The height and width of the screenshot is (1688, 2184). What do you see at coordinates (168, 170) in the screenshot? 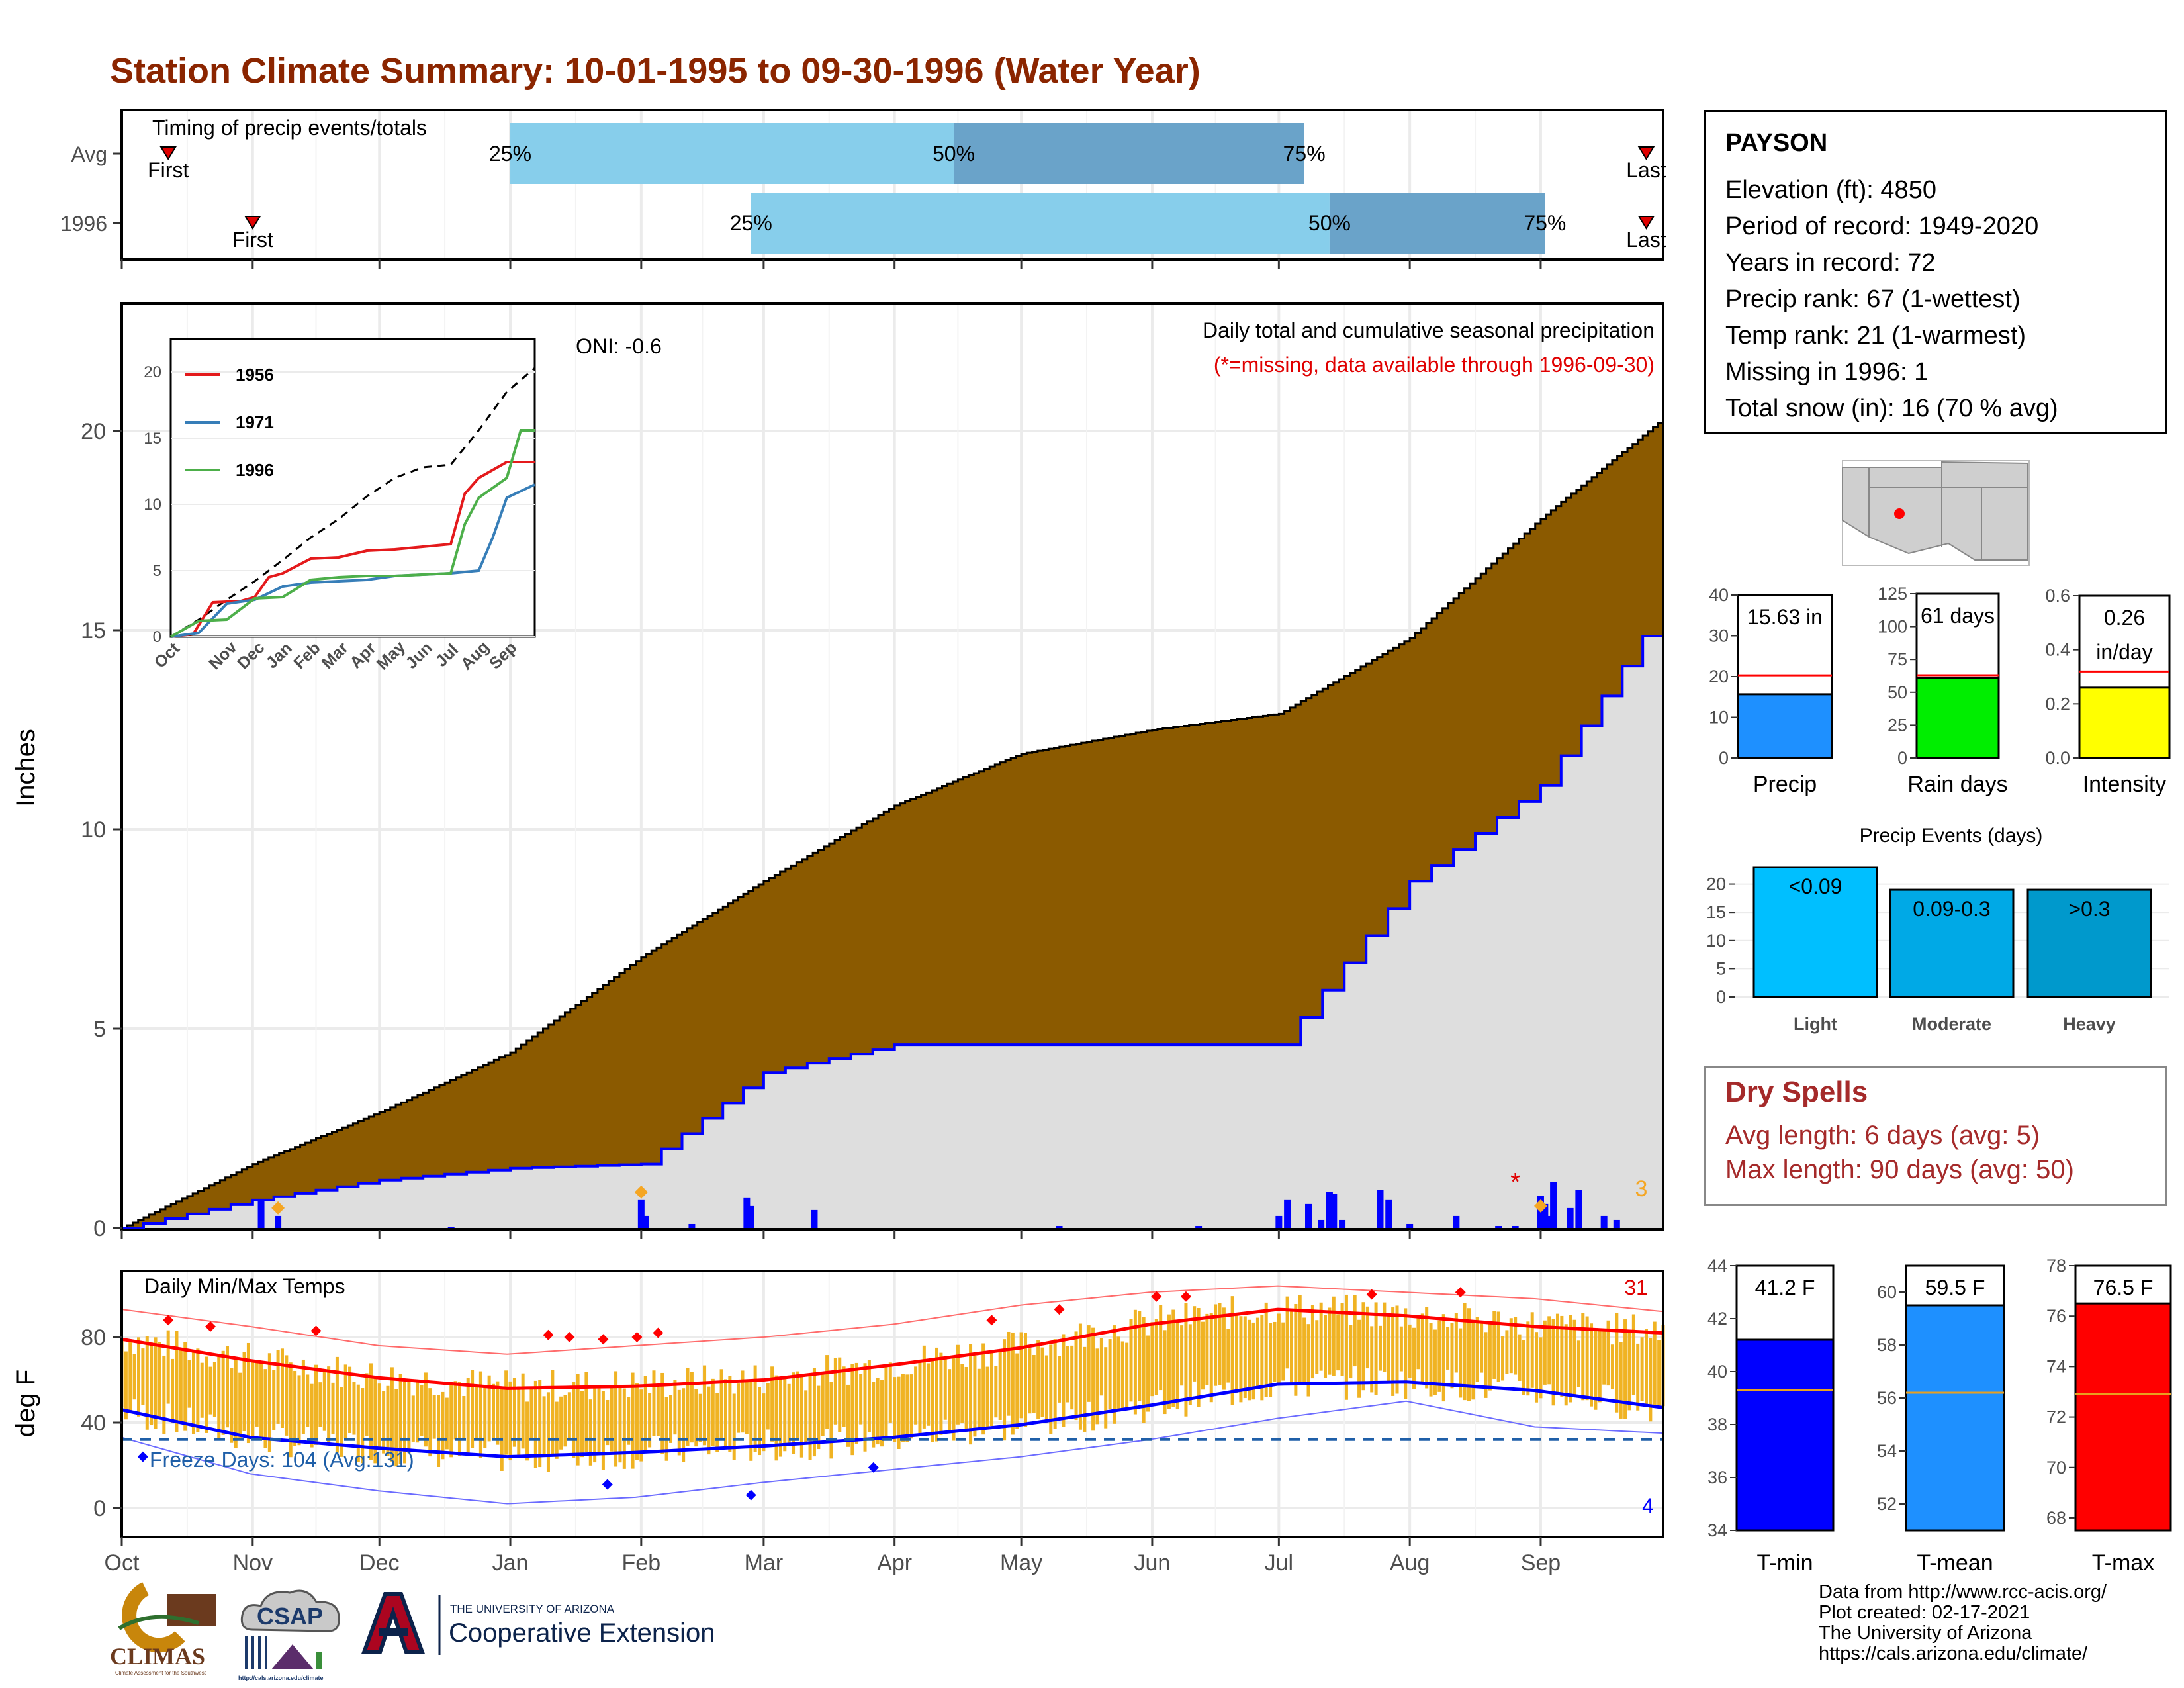
I see `timing-first-label: First` at bounding box center [168, 170].